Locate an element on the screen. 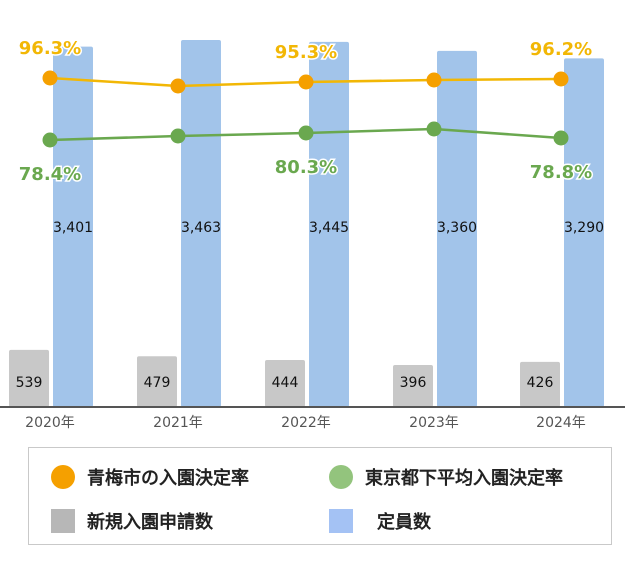 This screenshot has height=568, width=625. legend-item-applications: 新規入園申請数 is located at coordinates (132, 521).